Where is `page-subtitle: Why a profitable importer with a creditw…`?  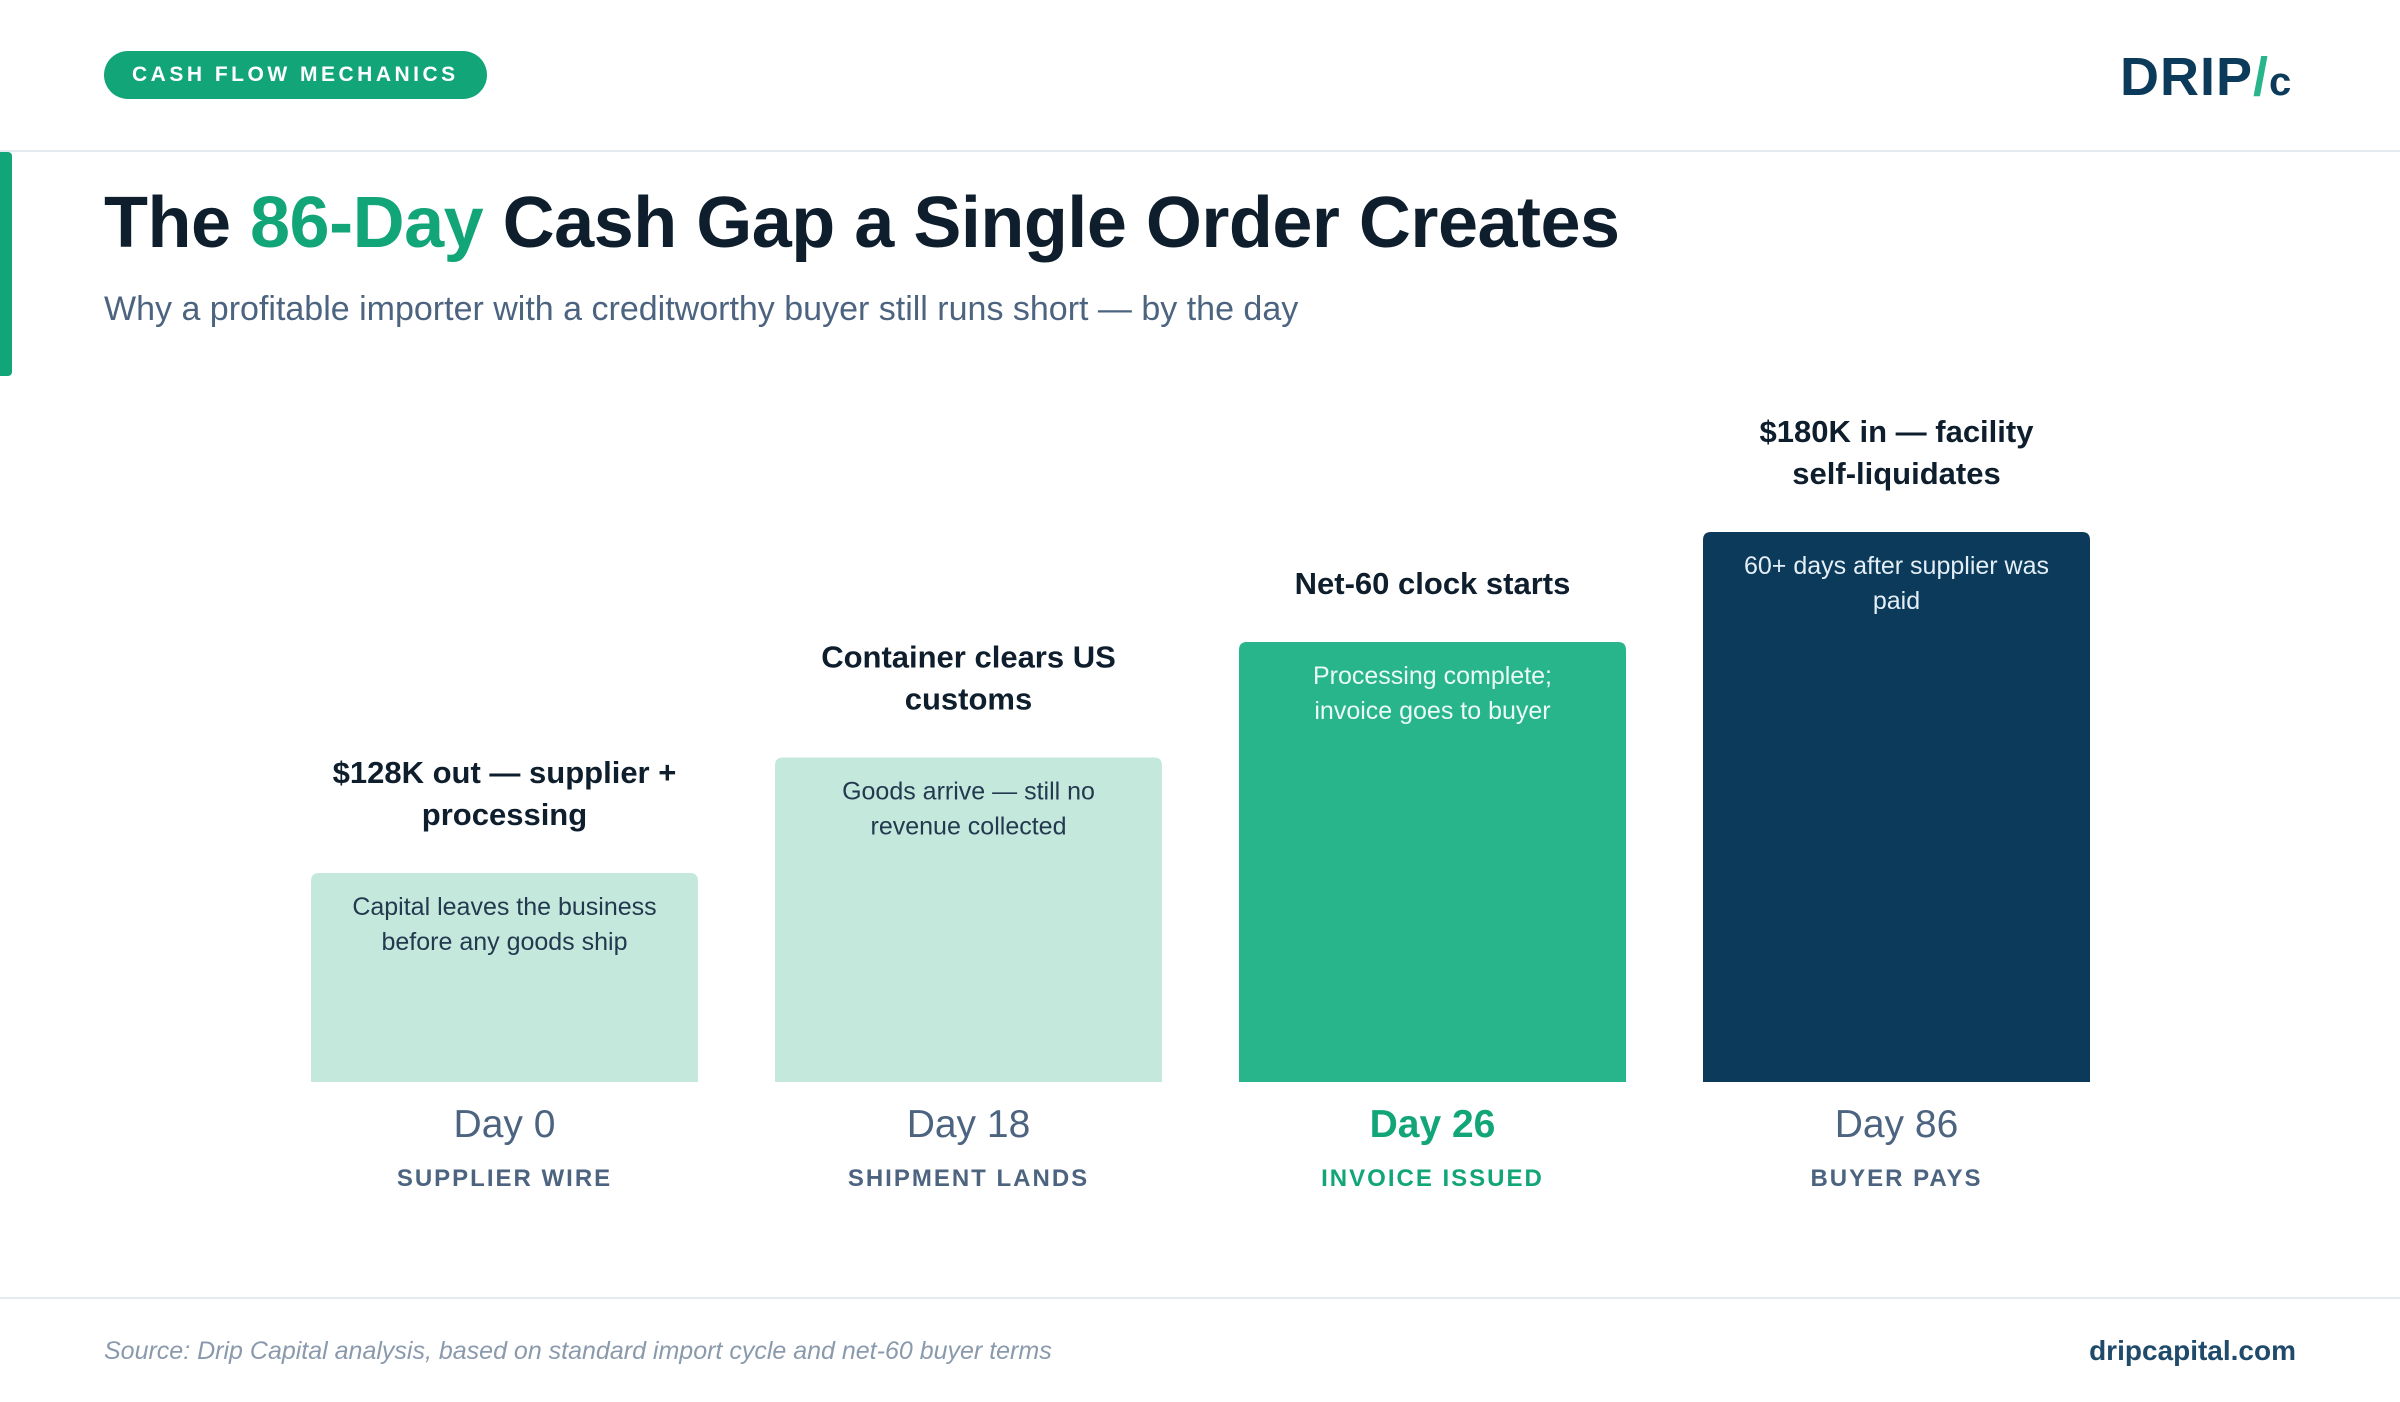 page-subtitle: Why a profitable importer with a creditw… is located at coordinates (701, 309).